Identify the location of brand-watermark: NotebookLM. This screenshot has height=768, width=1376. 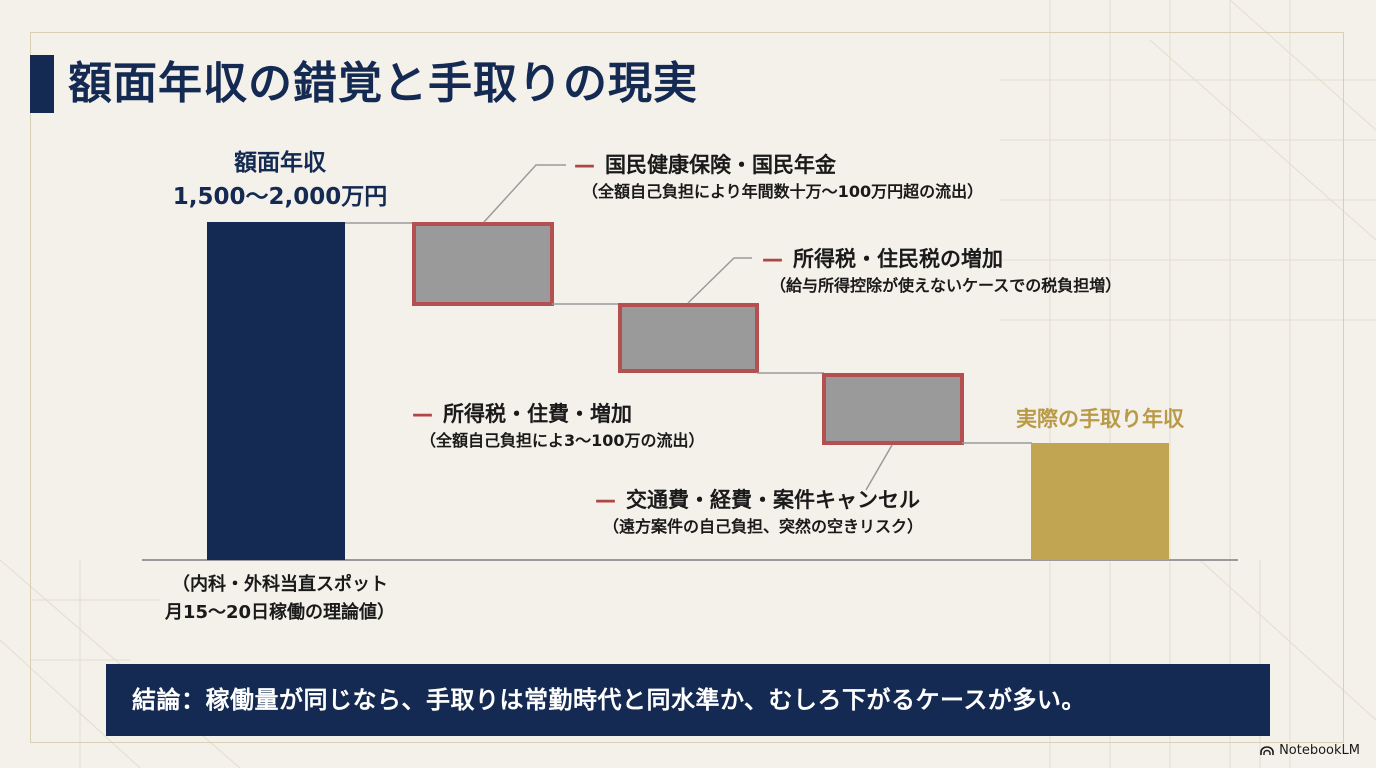
(1310, 750).